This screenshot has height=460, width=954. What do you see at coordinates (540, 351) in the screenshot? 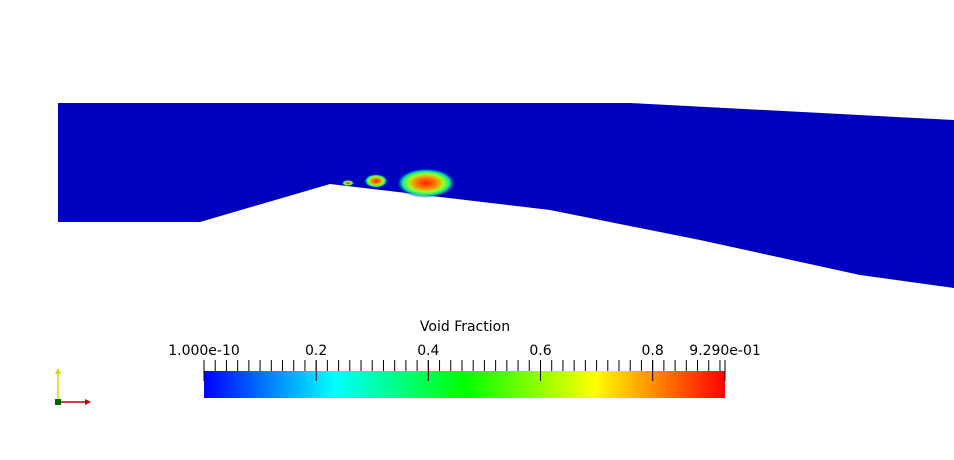
I see `tick-label: 0.6` at bounding box center [540, 351].